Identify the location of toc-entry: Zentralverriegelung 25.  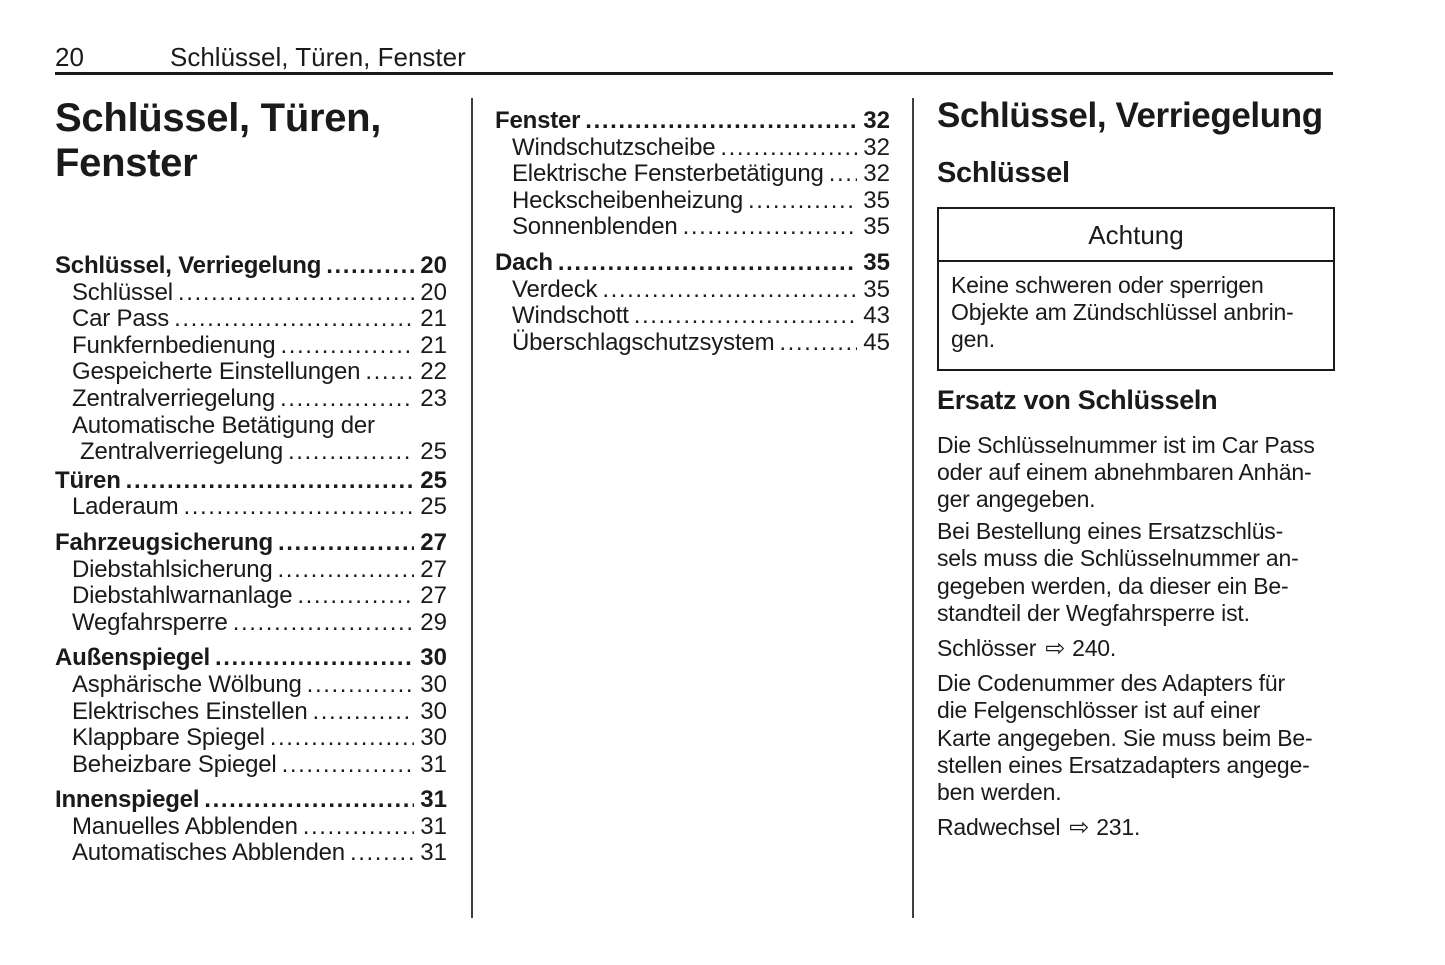
(251, 452).